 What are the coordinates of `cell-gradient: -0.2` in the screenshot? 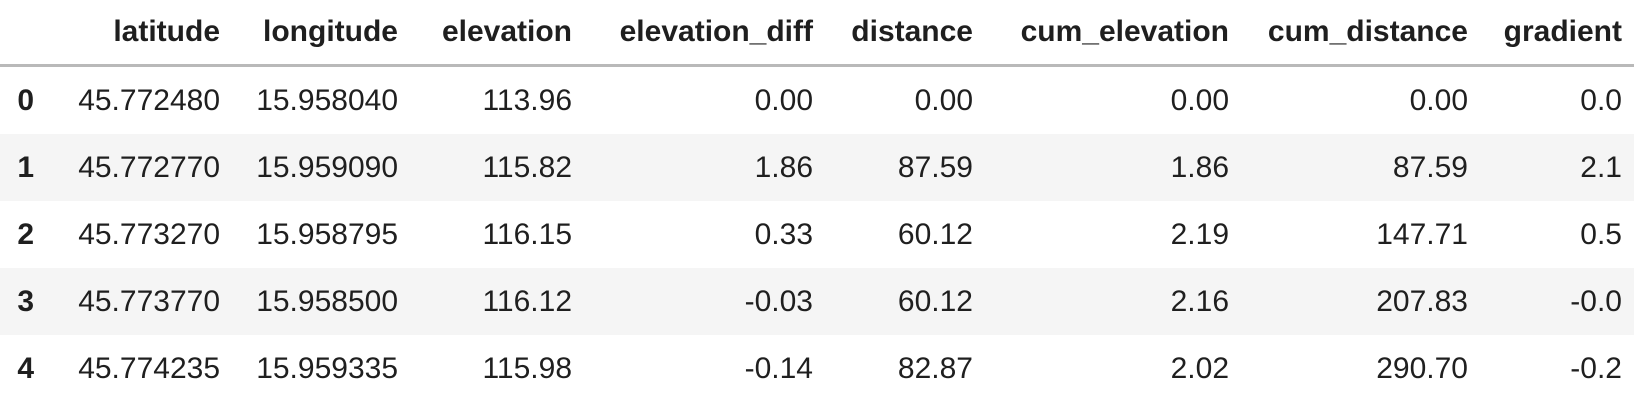 It's located at (1596, 368).